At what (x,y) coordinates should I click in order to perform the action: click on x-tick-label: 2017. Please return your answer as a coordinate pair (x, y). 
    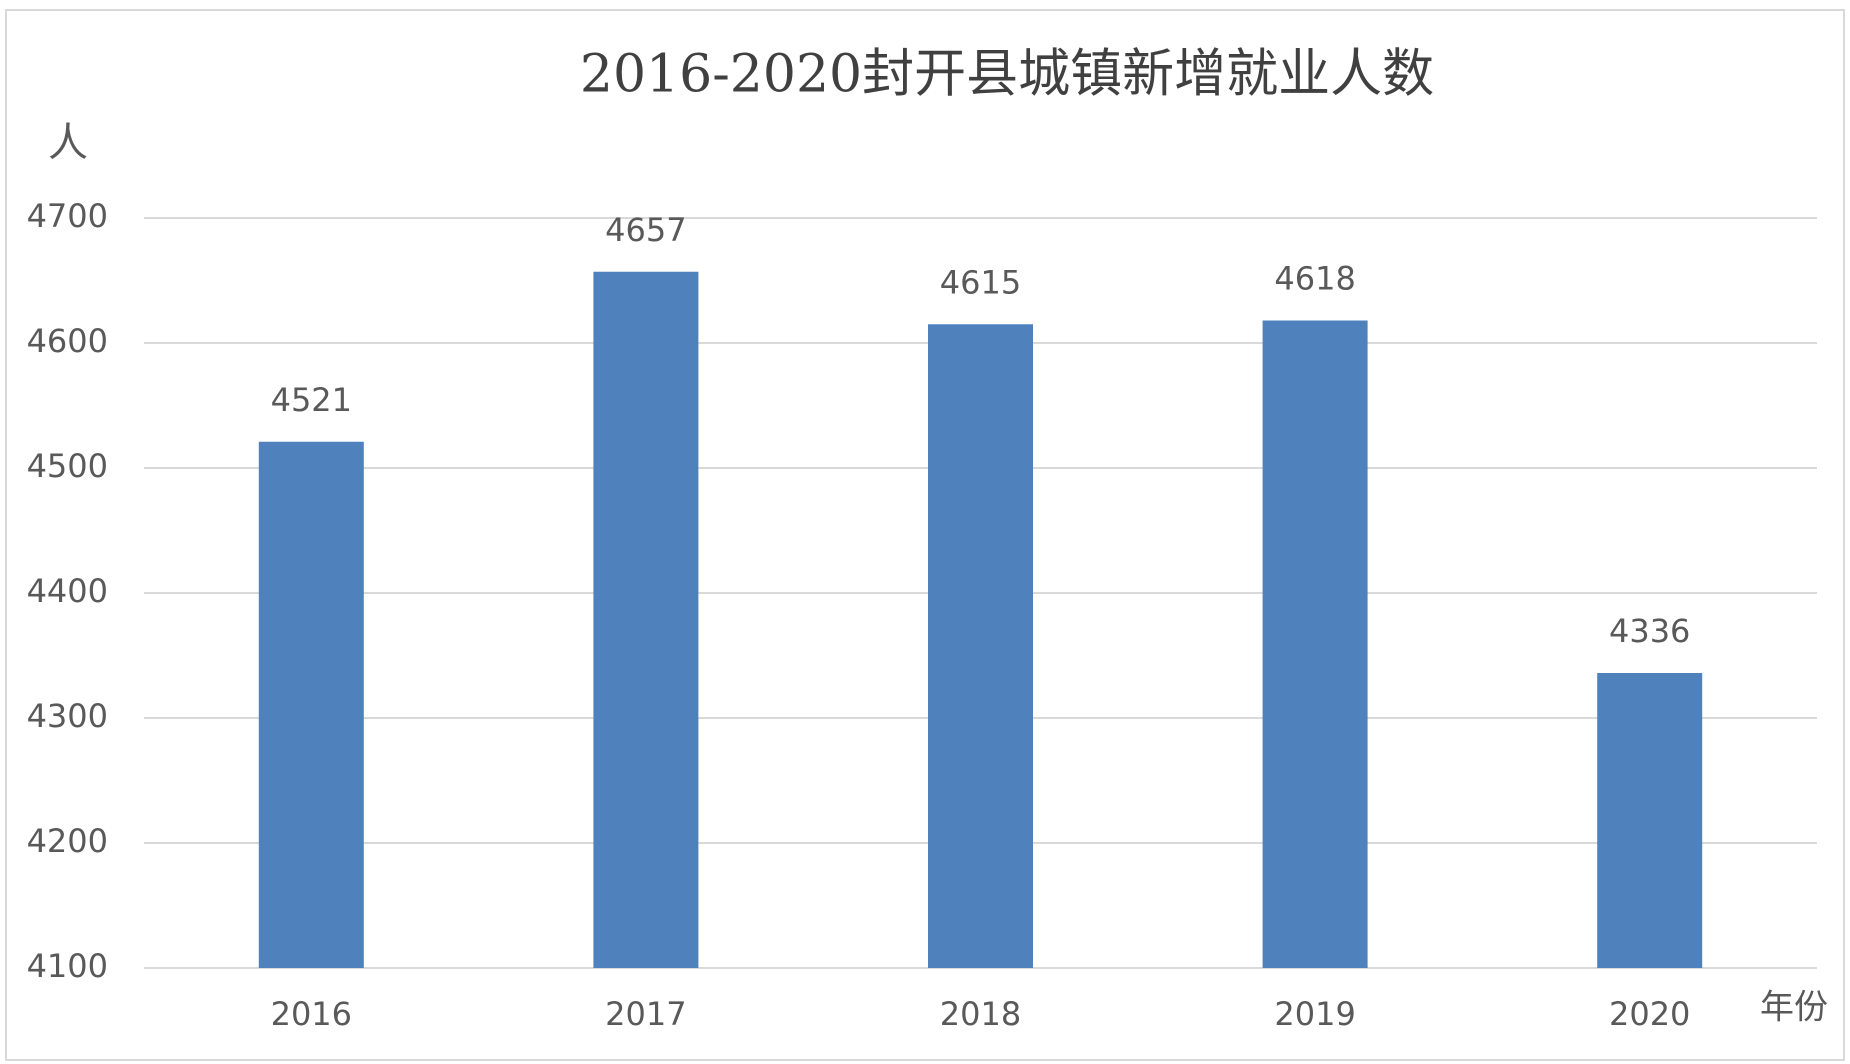
    Looking at the image, I should click on (645, 1014).